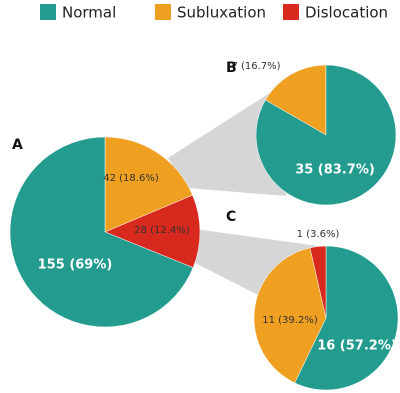 This screenshot has height=393, width=400. I want to click on chart-title: C, so click(231, 217).